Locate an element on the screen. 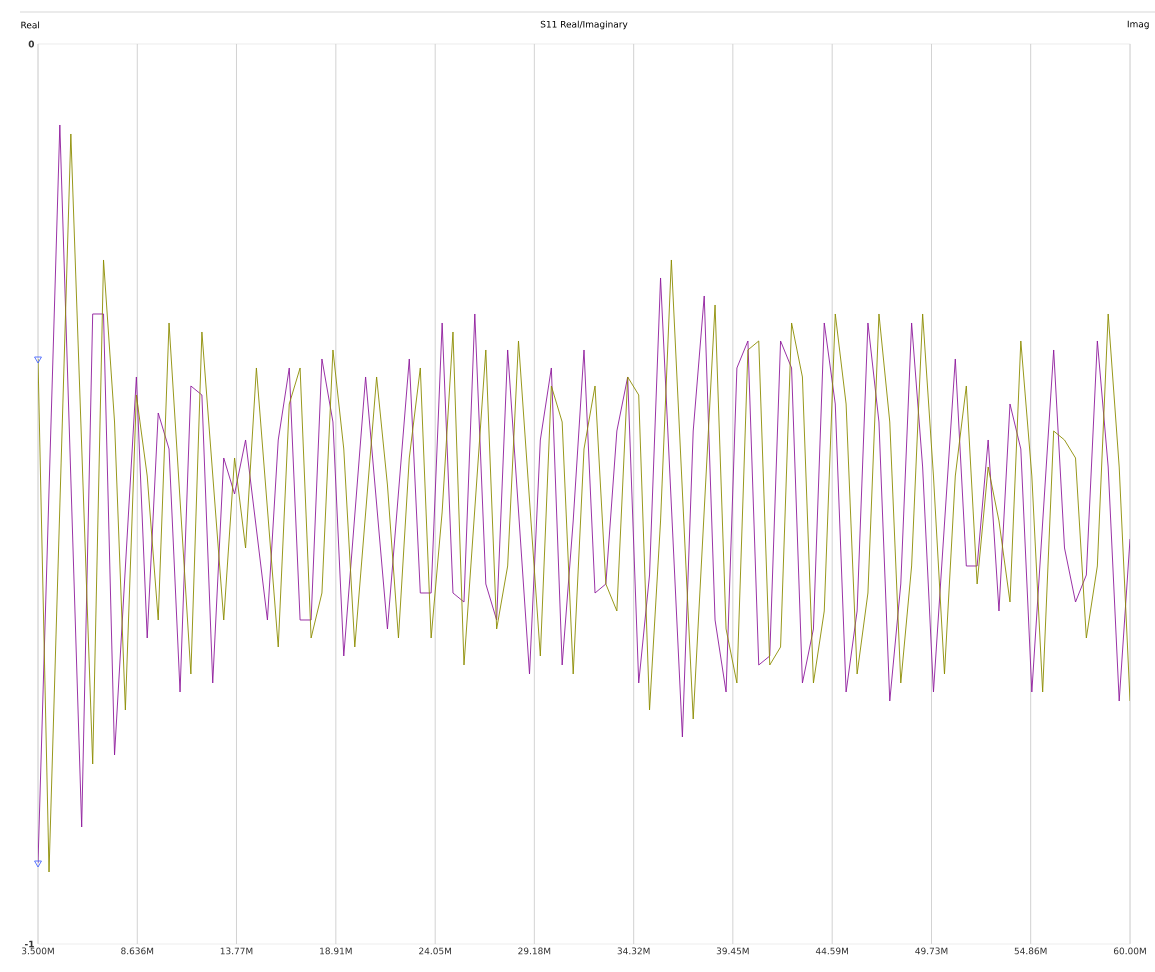 Image resolution: width=1155 pixels, height=972 pixels. x-tick-label: 39.45M is located at coordinates (732, 951).